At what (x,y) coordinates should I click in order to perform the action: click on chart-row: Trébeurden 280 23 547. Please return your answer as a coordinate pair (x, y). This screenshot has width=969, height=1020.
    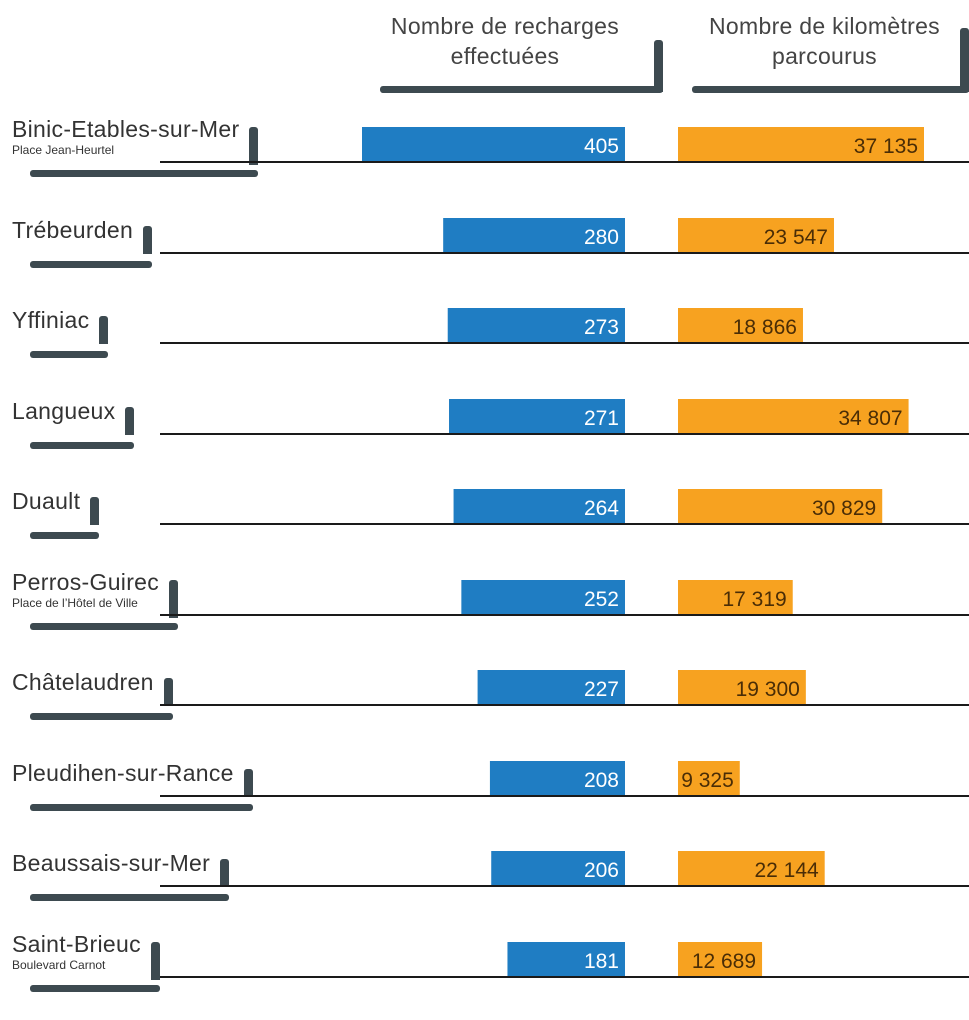
    Looking at the image, I should click on (484, 251).